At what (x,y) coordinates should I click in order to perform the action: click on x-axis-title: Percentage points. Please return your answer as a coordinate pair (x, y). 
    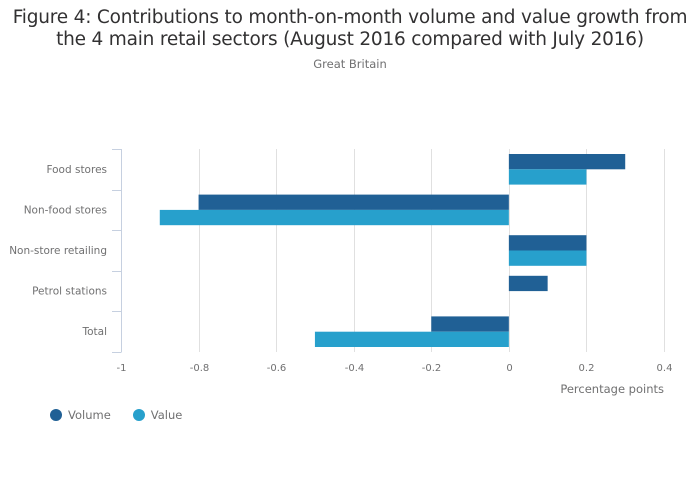
    Looking at the image, I should click on (612, 389).